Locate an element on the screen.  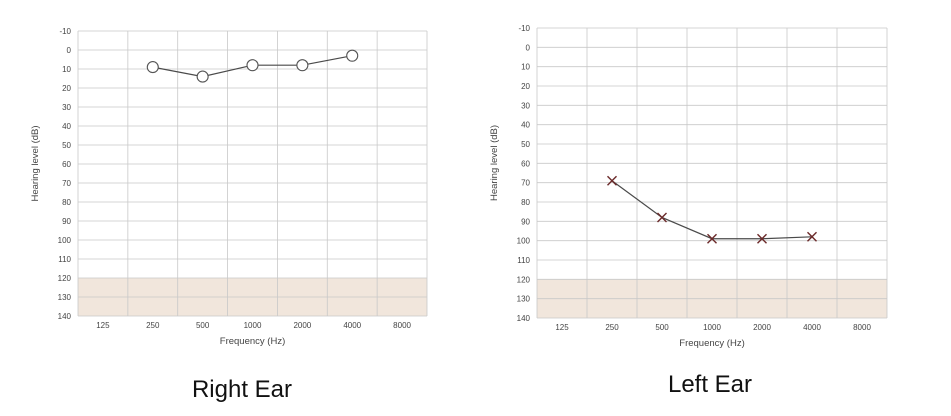
chart-caption: Left Ear is located at coordinates (710, 384).